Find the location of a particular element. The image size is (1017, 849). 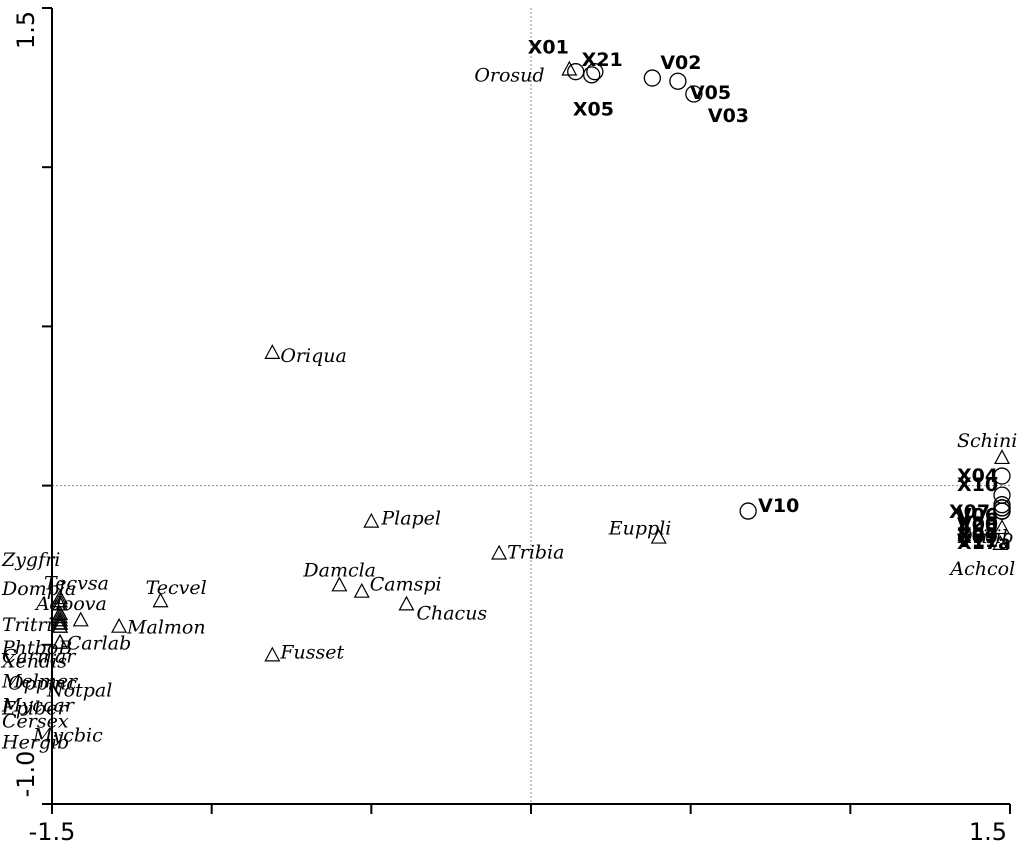

site-label-x17a: X17a is located at coordinates (984, 543).